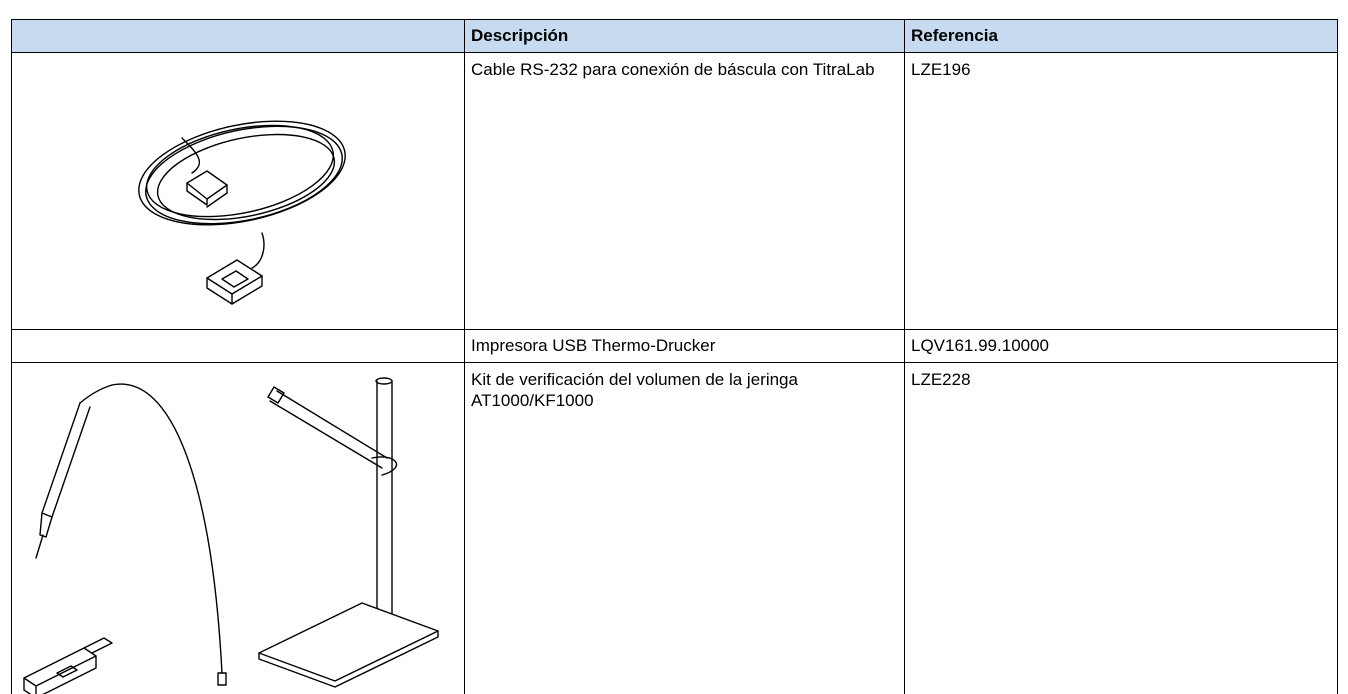  What do you see at coordinates (685, 36) in the screenshot?
I see `header-description: Descripción` at bounding box center [685, 36].